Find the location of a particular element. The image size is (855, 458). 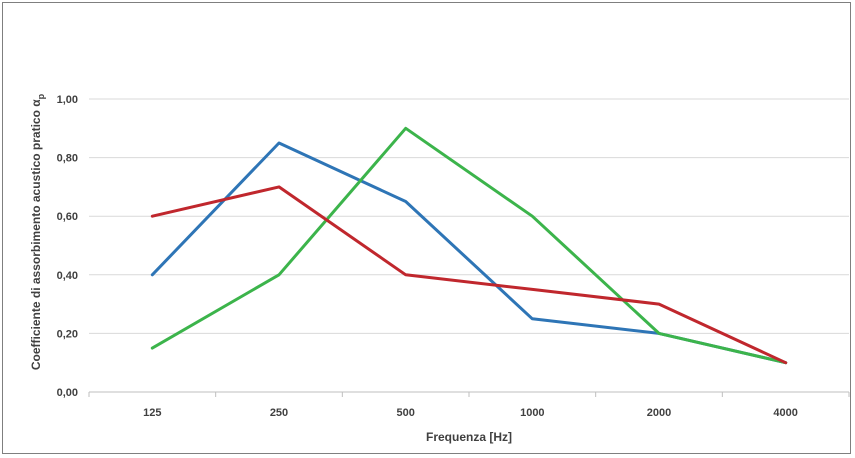

y-axis-title-subscript: p is located at coordinates (41, 96).